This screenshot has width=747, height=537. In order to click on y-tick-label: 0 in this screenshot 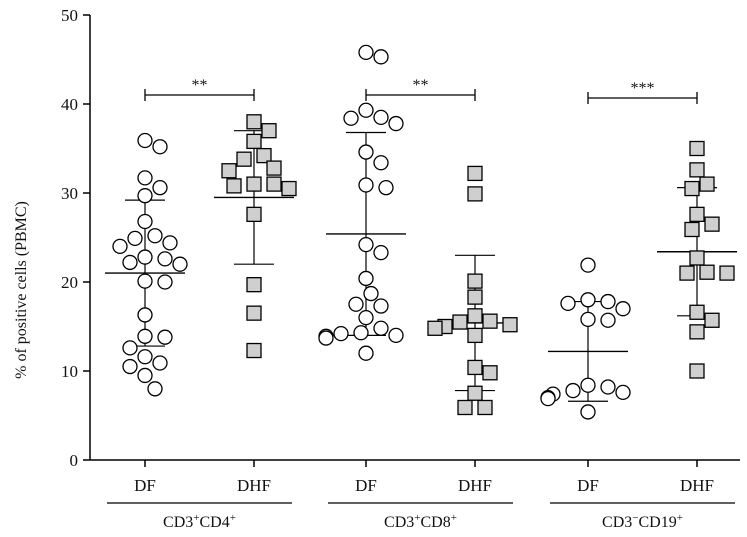, I will do `click(74, 460)`.